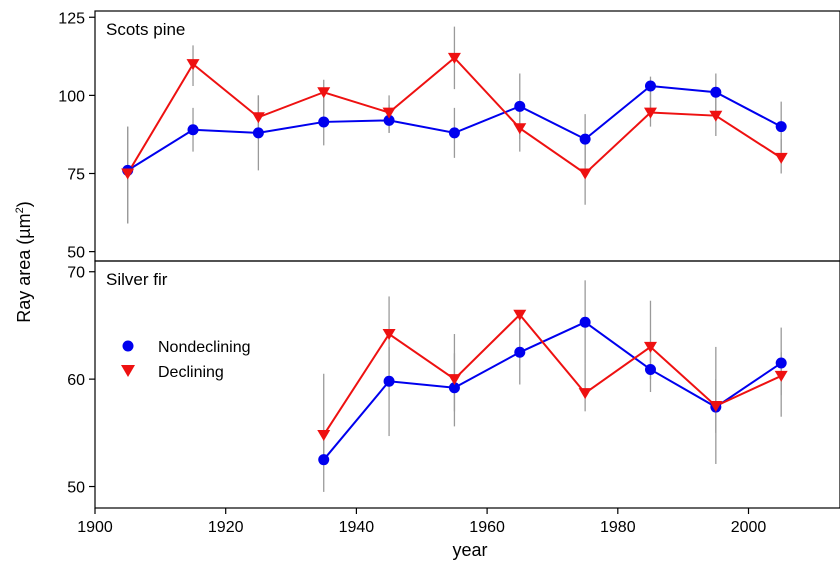 The image size is (840, 562). Describe the element at coordinates (76, 175) in the screenshot. I see `y-tick-label: 75` at that location.